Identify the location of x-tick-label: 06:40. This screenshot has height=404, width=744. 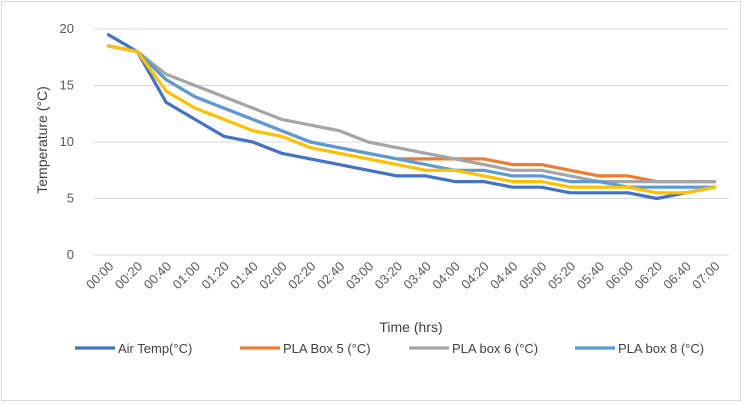
(677, 276).